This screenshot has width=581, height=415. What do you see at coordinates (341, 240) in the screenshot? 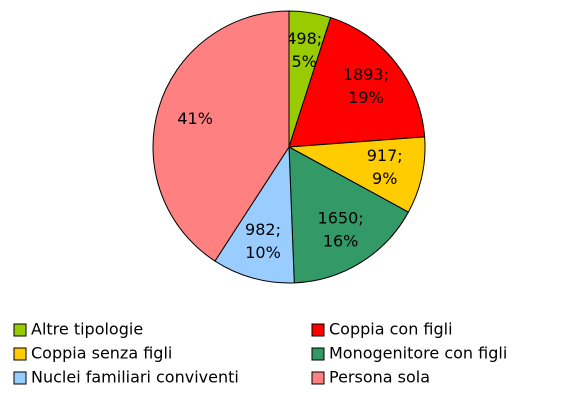
I see `data-label-line: 16%` at bounding box center [341, 240].